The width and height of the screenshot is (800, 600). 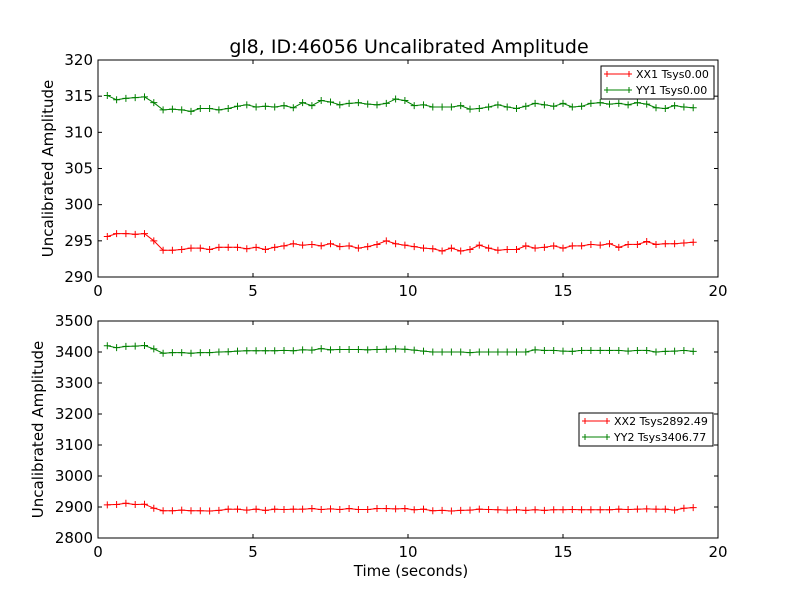 What do you see at coordinates (98, 552) in the screenshot?
I see `x-tick-label: 0` at bounding box center [98, 552].